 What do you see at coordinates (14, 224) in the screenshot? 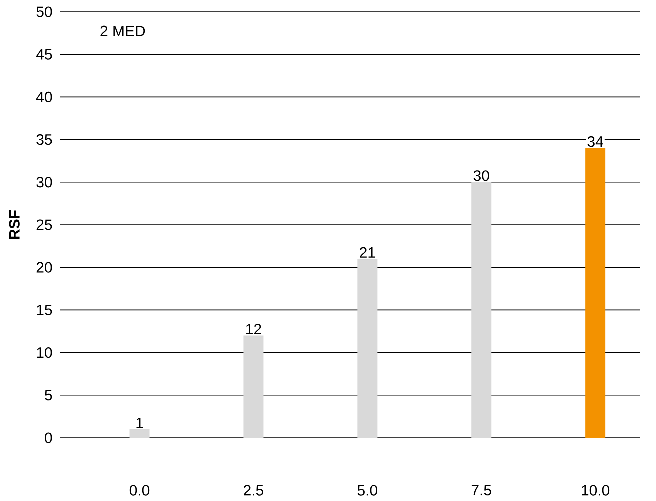
I see `y-axis-title: RSF` at bounding box center [14, 224].